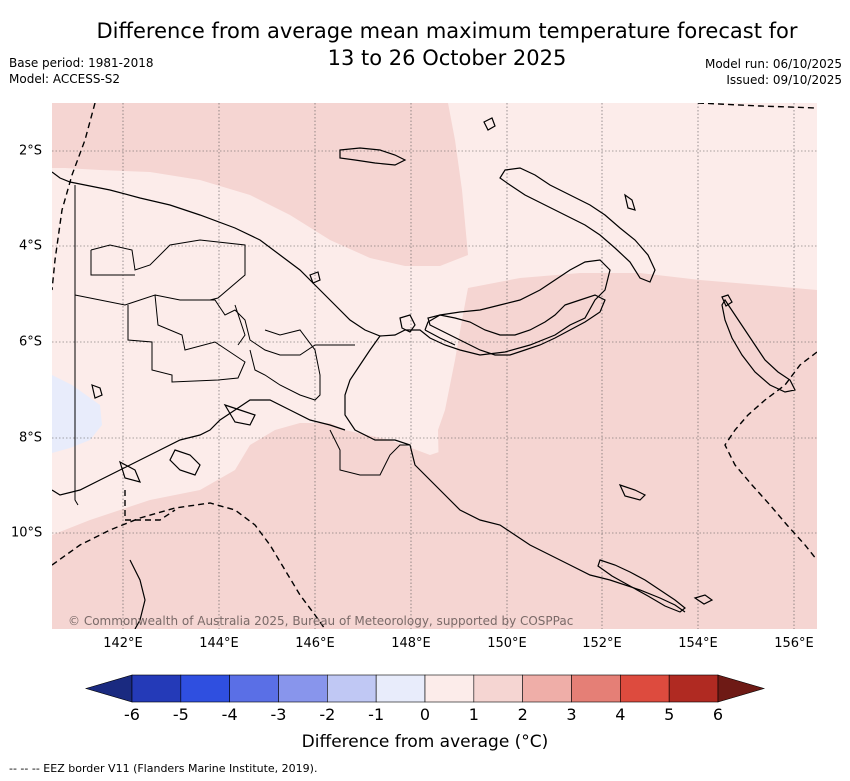  Describe the element at coordinates (447, 58) in the screenshot. I see `title-line-2: 13 to 26 October 2025` at that location.